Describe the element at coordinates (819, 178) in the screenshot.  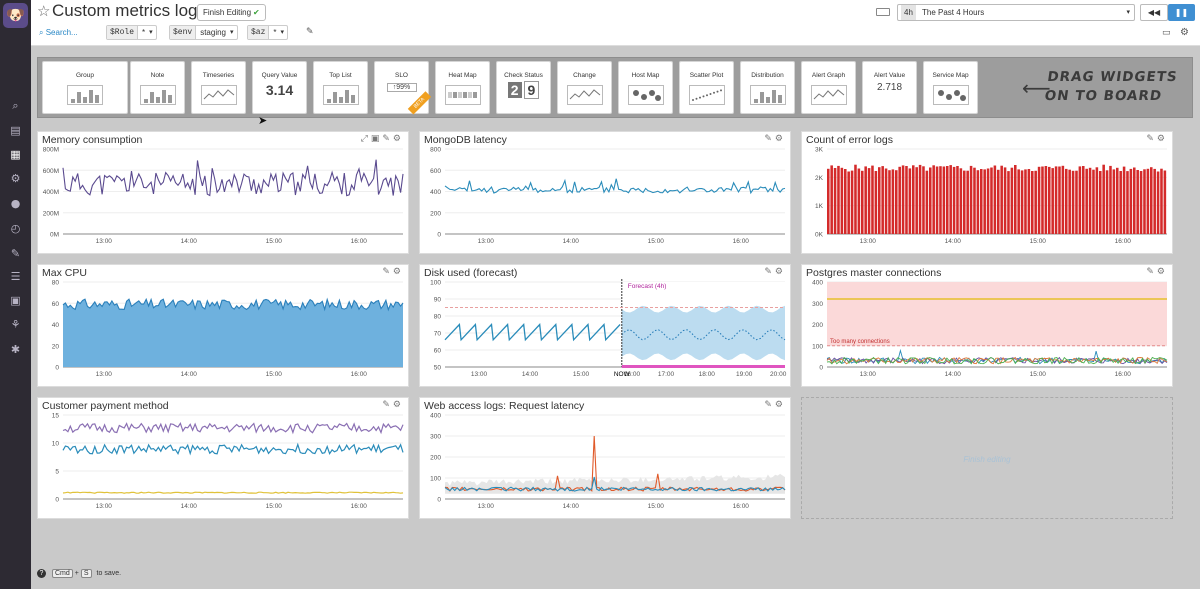
I see `y-tick-label: 2K` at that location.